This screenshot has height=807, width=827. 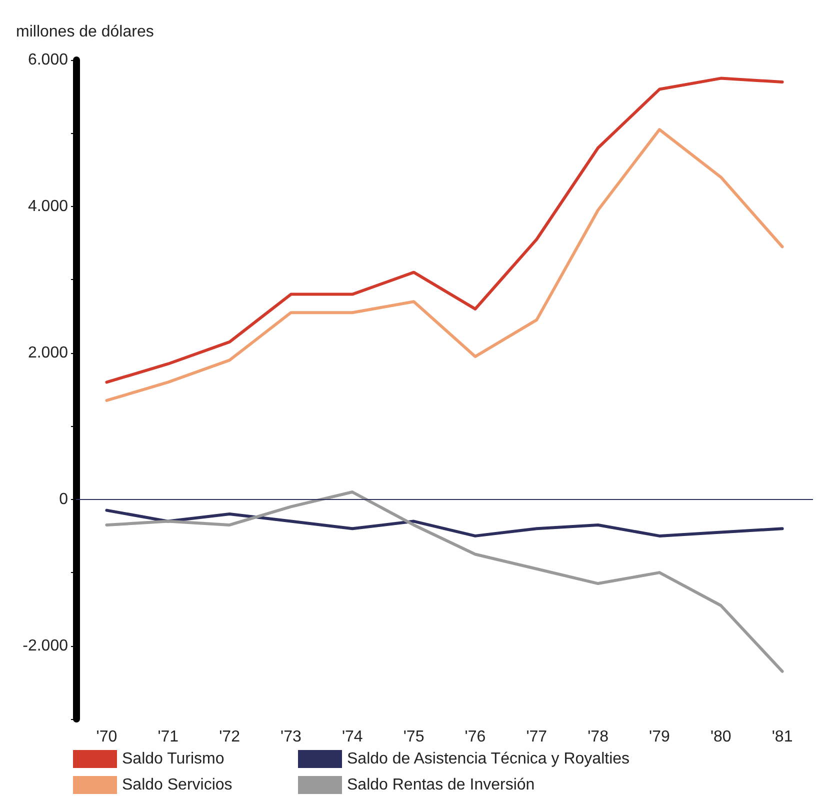 I want to click on x-tick-label: '71, so click(x=168, y=737).